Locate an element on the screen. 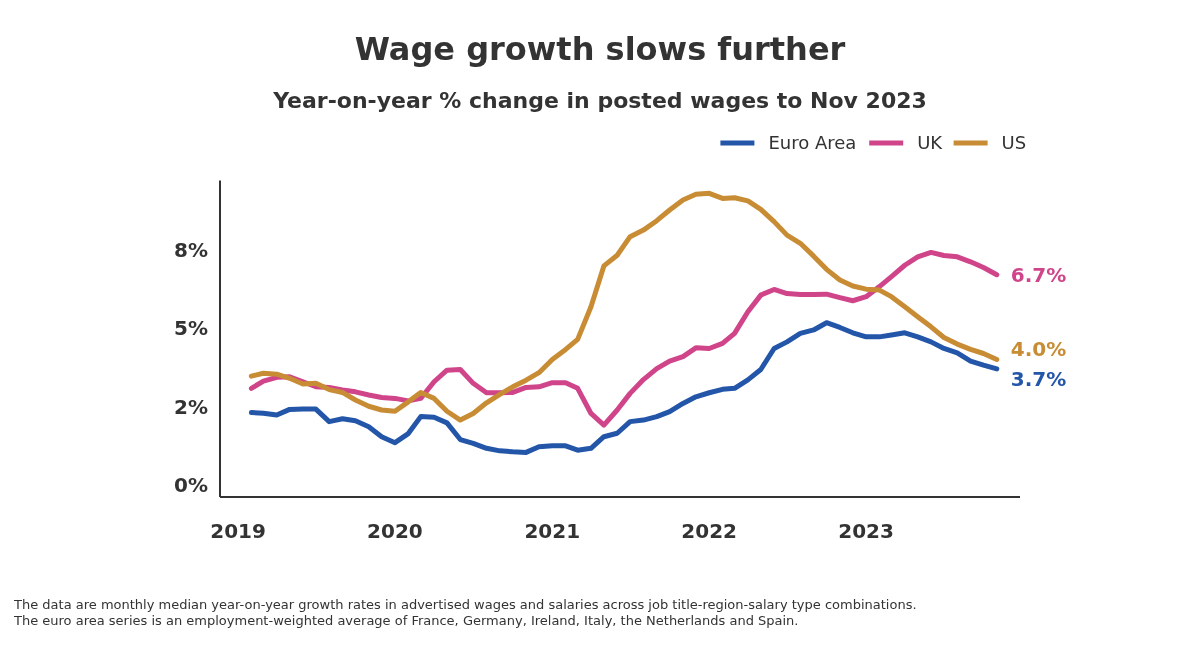 The width and height of the screenshot is (1200, 655). x-tick-label: 2020 is located at coordinates (395, 531).